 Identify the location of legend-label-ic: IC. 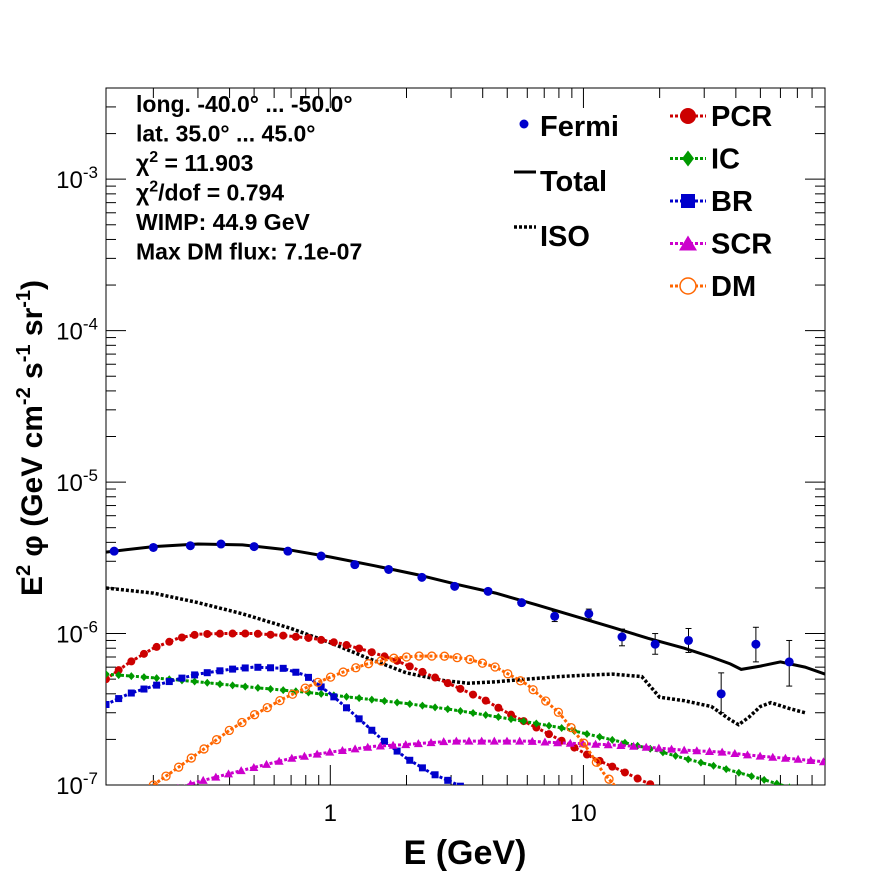
(725, 160).